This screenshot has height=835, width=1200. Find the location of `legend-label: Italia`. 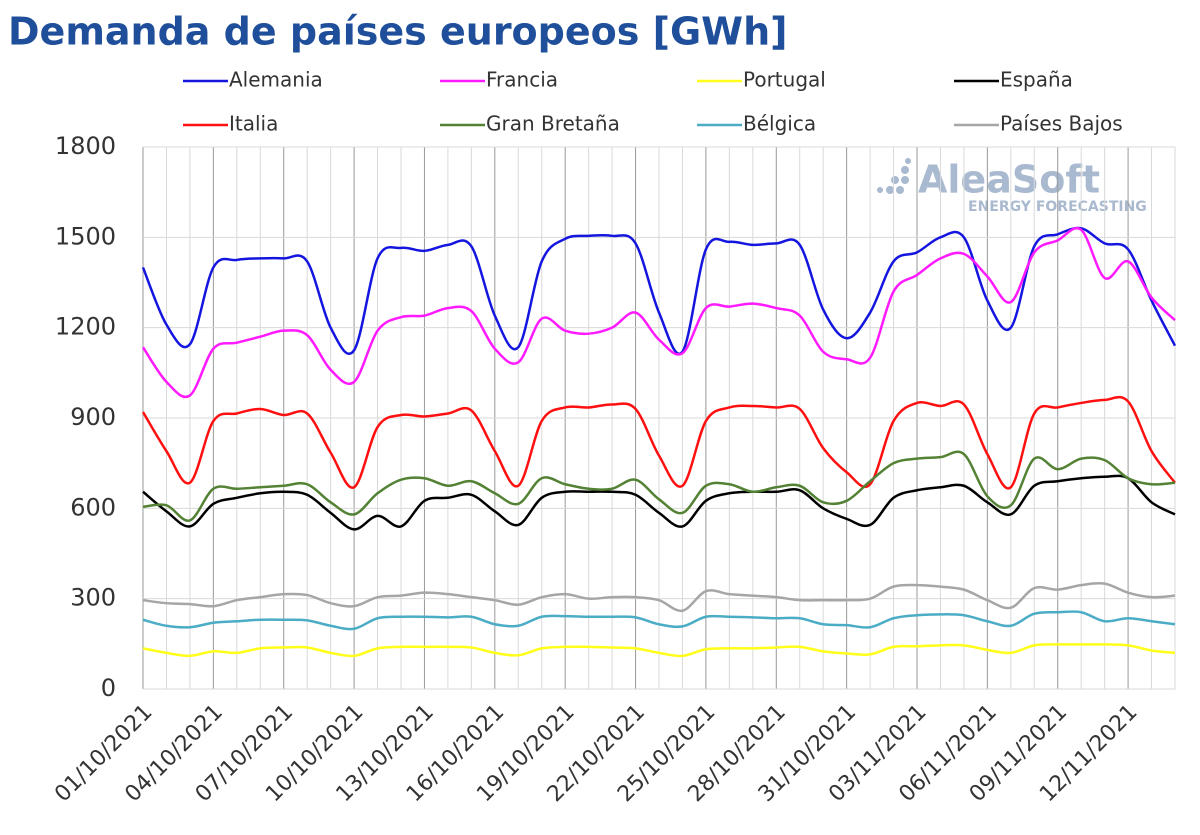

legend-label: Italia is located at coordinates (253, 124).